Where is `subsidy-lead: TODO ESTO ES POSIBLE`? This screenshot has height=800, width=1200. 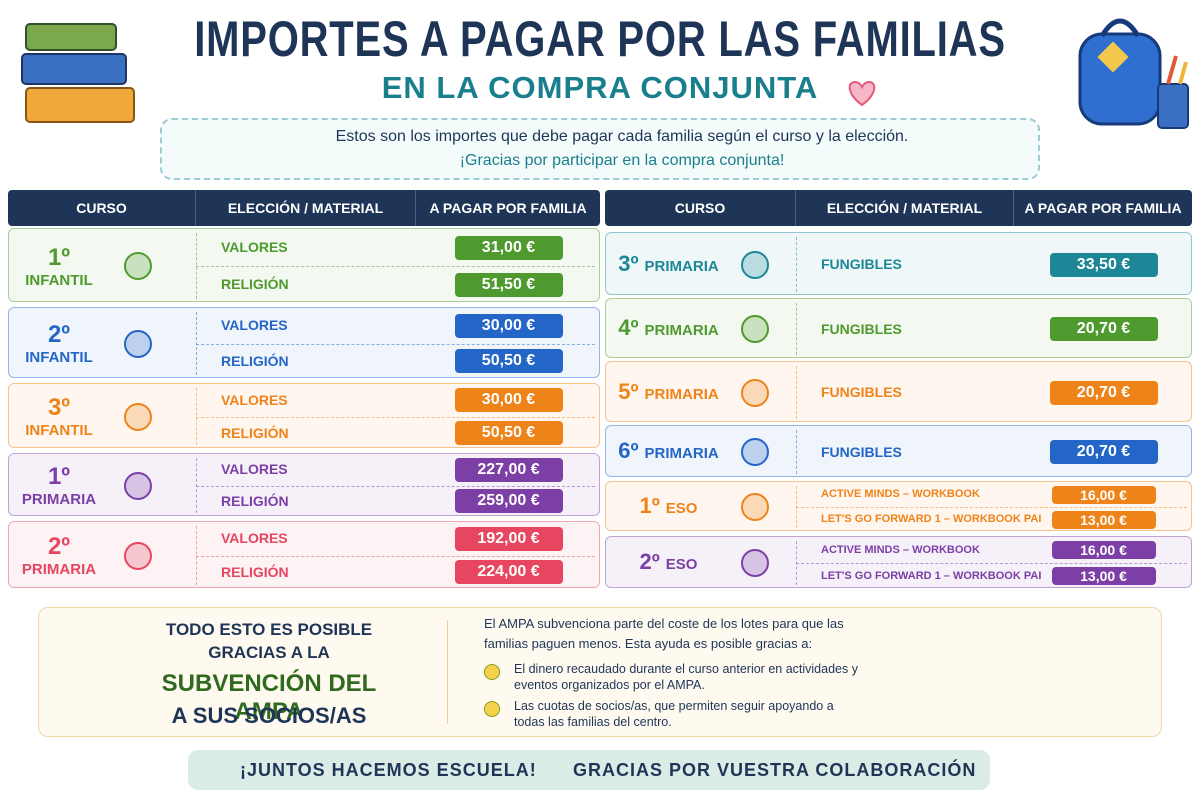
subsidy-lead: TODO ESTO ES POSIBLE is located at coordinates (269, 629).